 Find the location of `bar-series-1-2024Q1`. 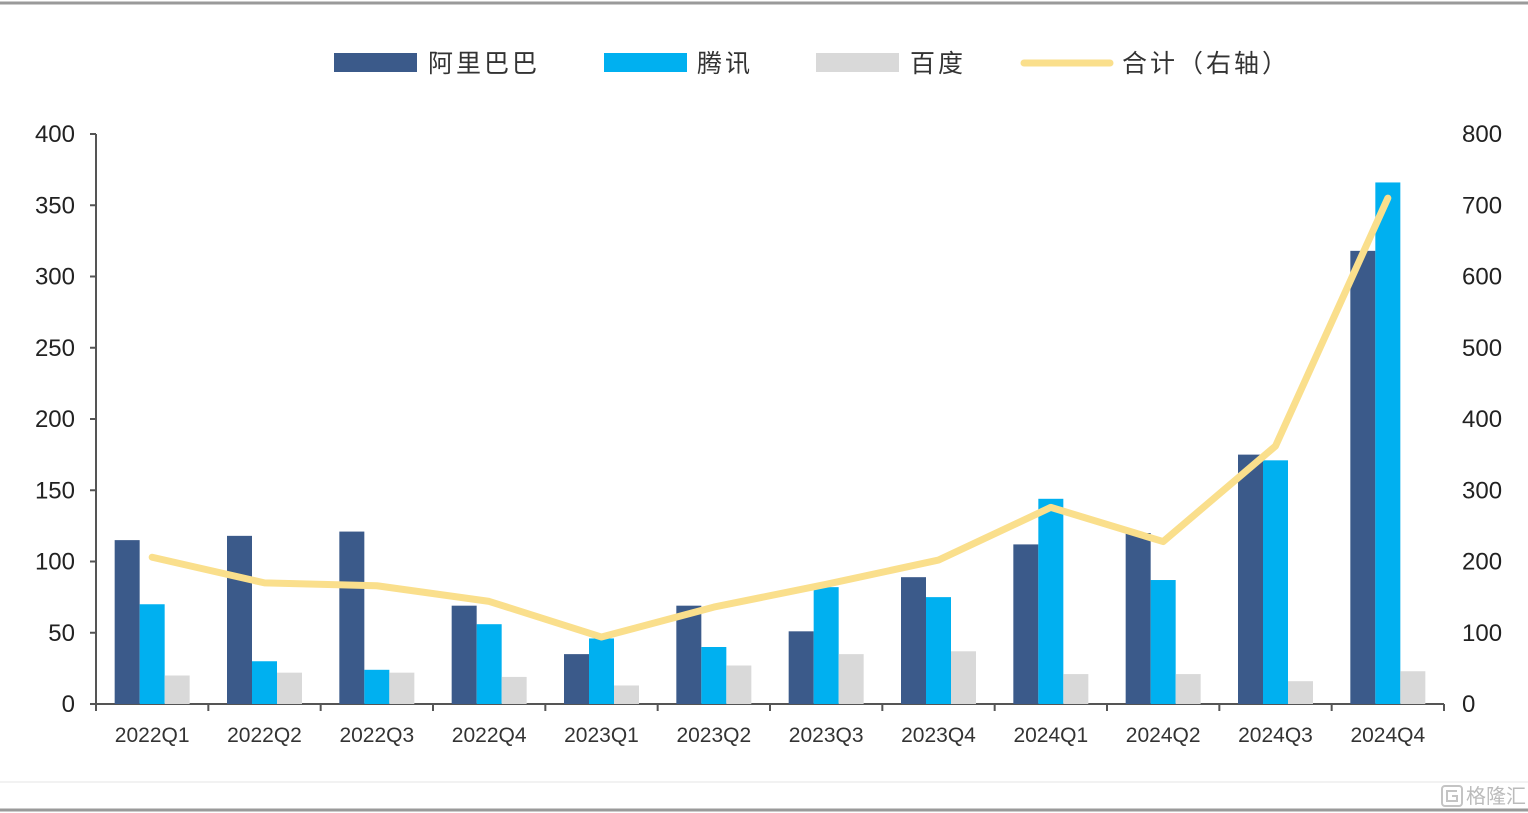

bar-series-1-2024Q1 is located at coordinates (1051, 601).